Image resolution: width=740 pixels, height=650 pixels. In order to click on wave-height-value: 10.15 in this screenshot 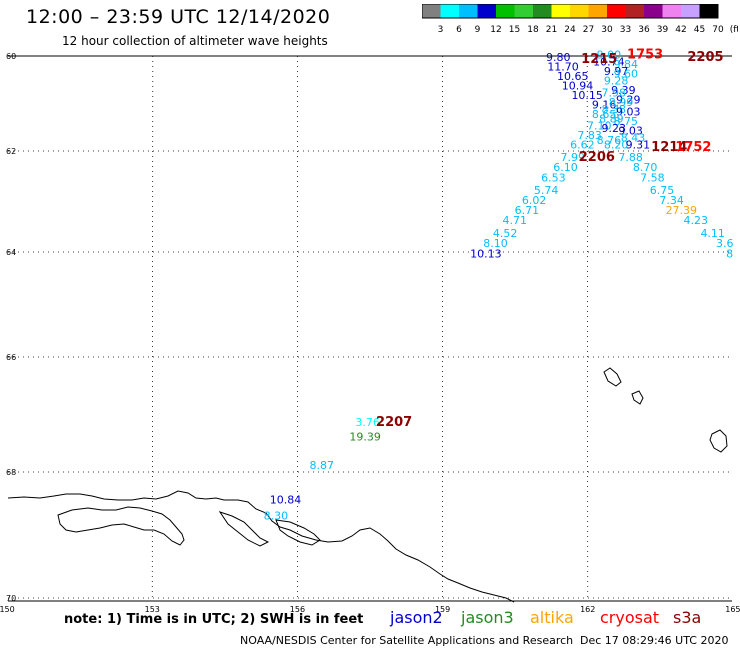, I will do `click(587, 95)`.